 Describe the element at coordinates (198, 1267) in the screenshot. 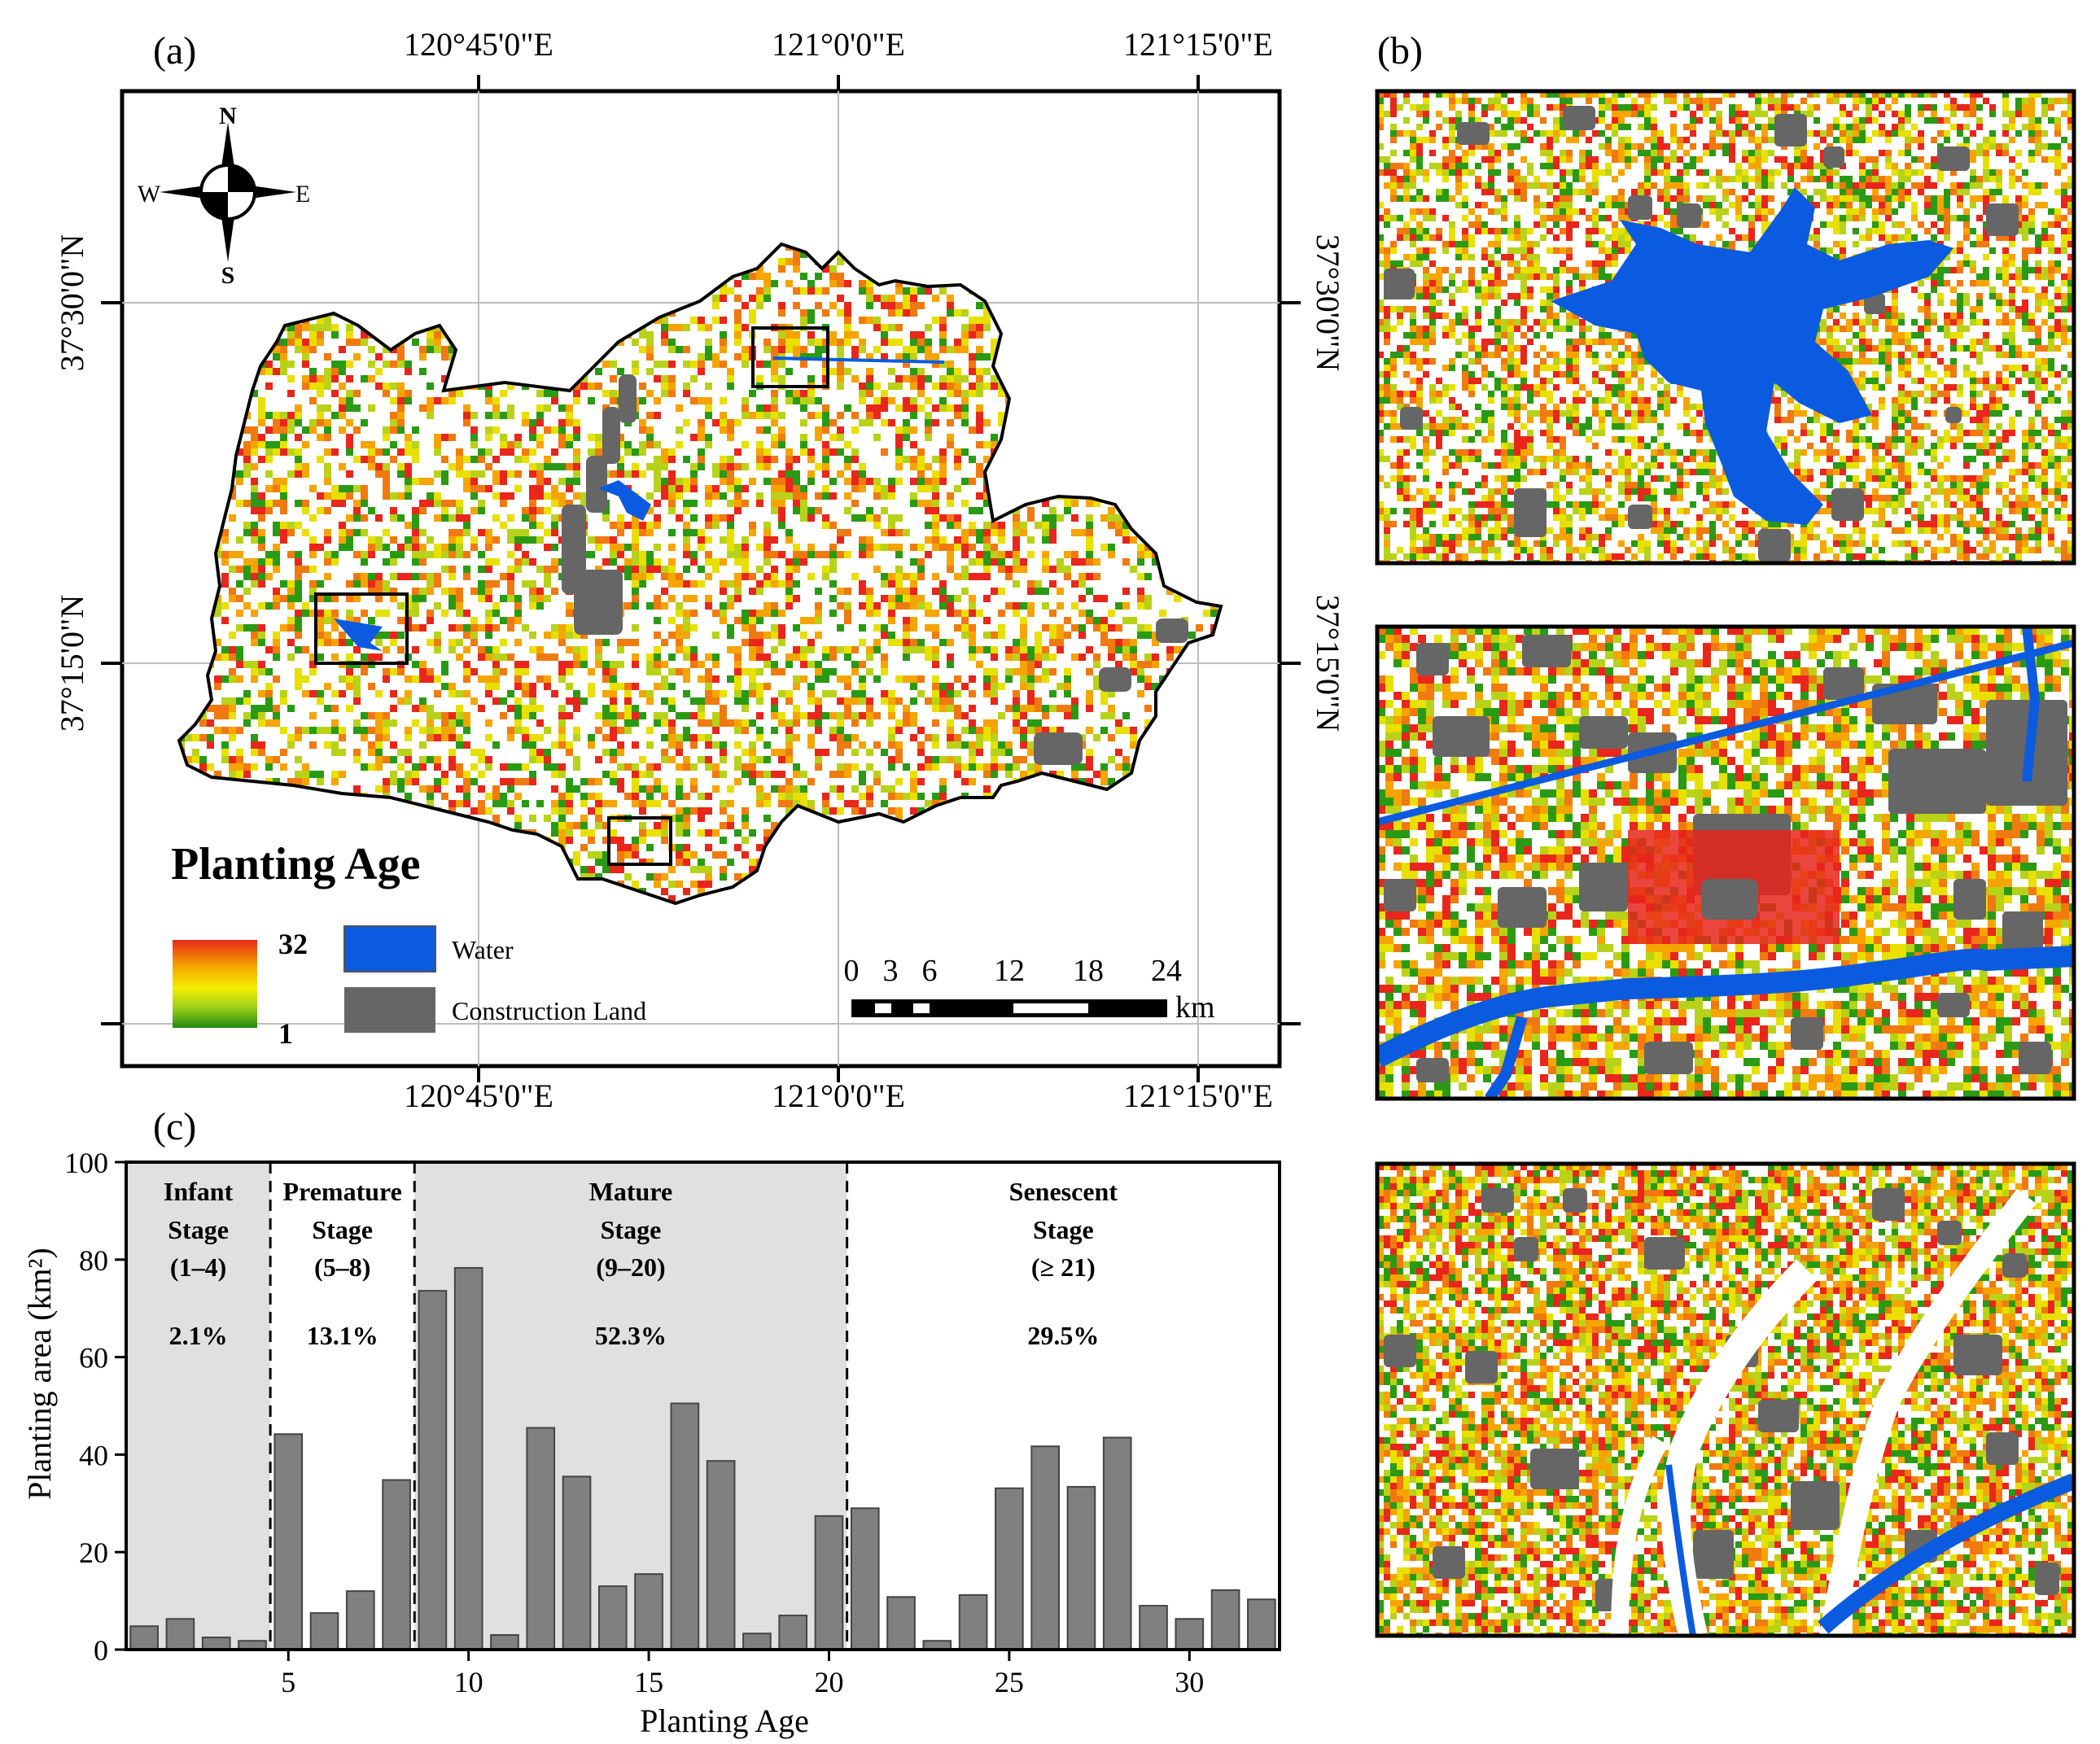

I see `stage-1-text-3: (1–4)` at that location.